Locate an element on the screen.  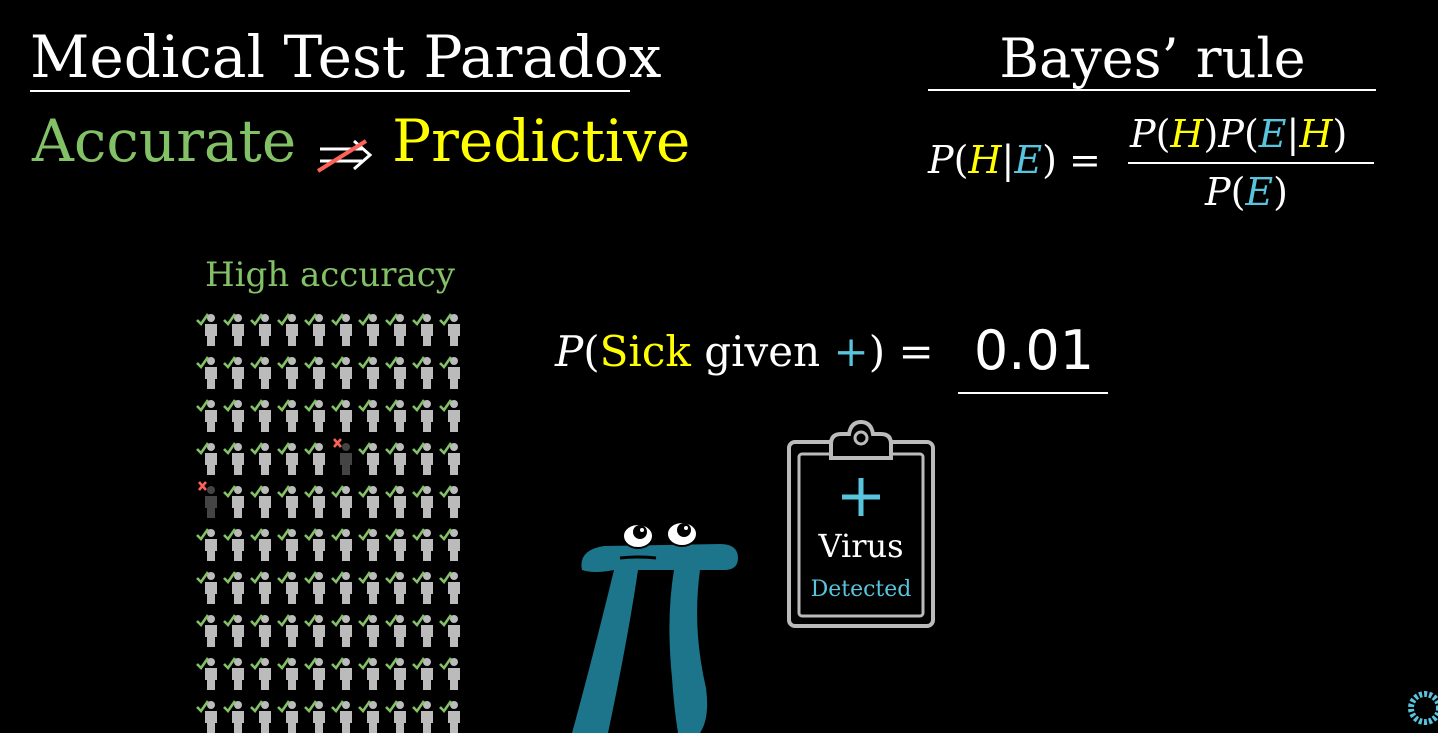
plus-label: + is located at coordinates (851, 351).